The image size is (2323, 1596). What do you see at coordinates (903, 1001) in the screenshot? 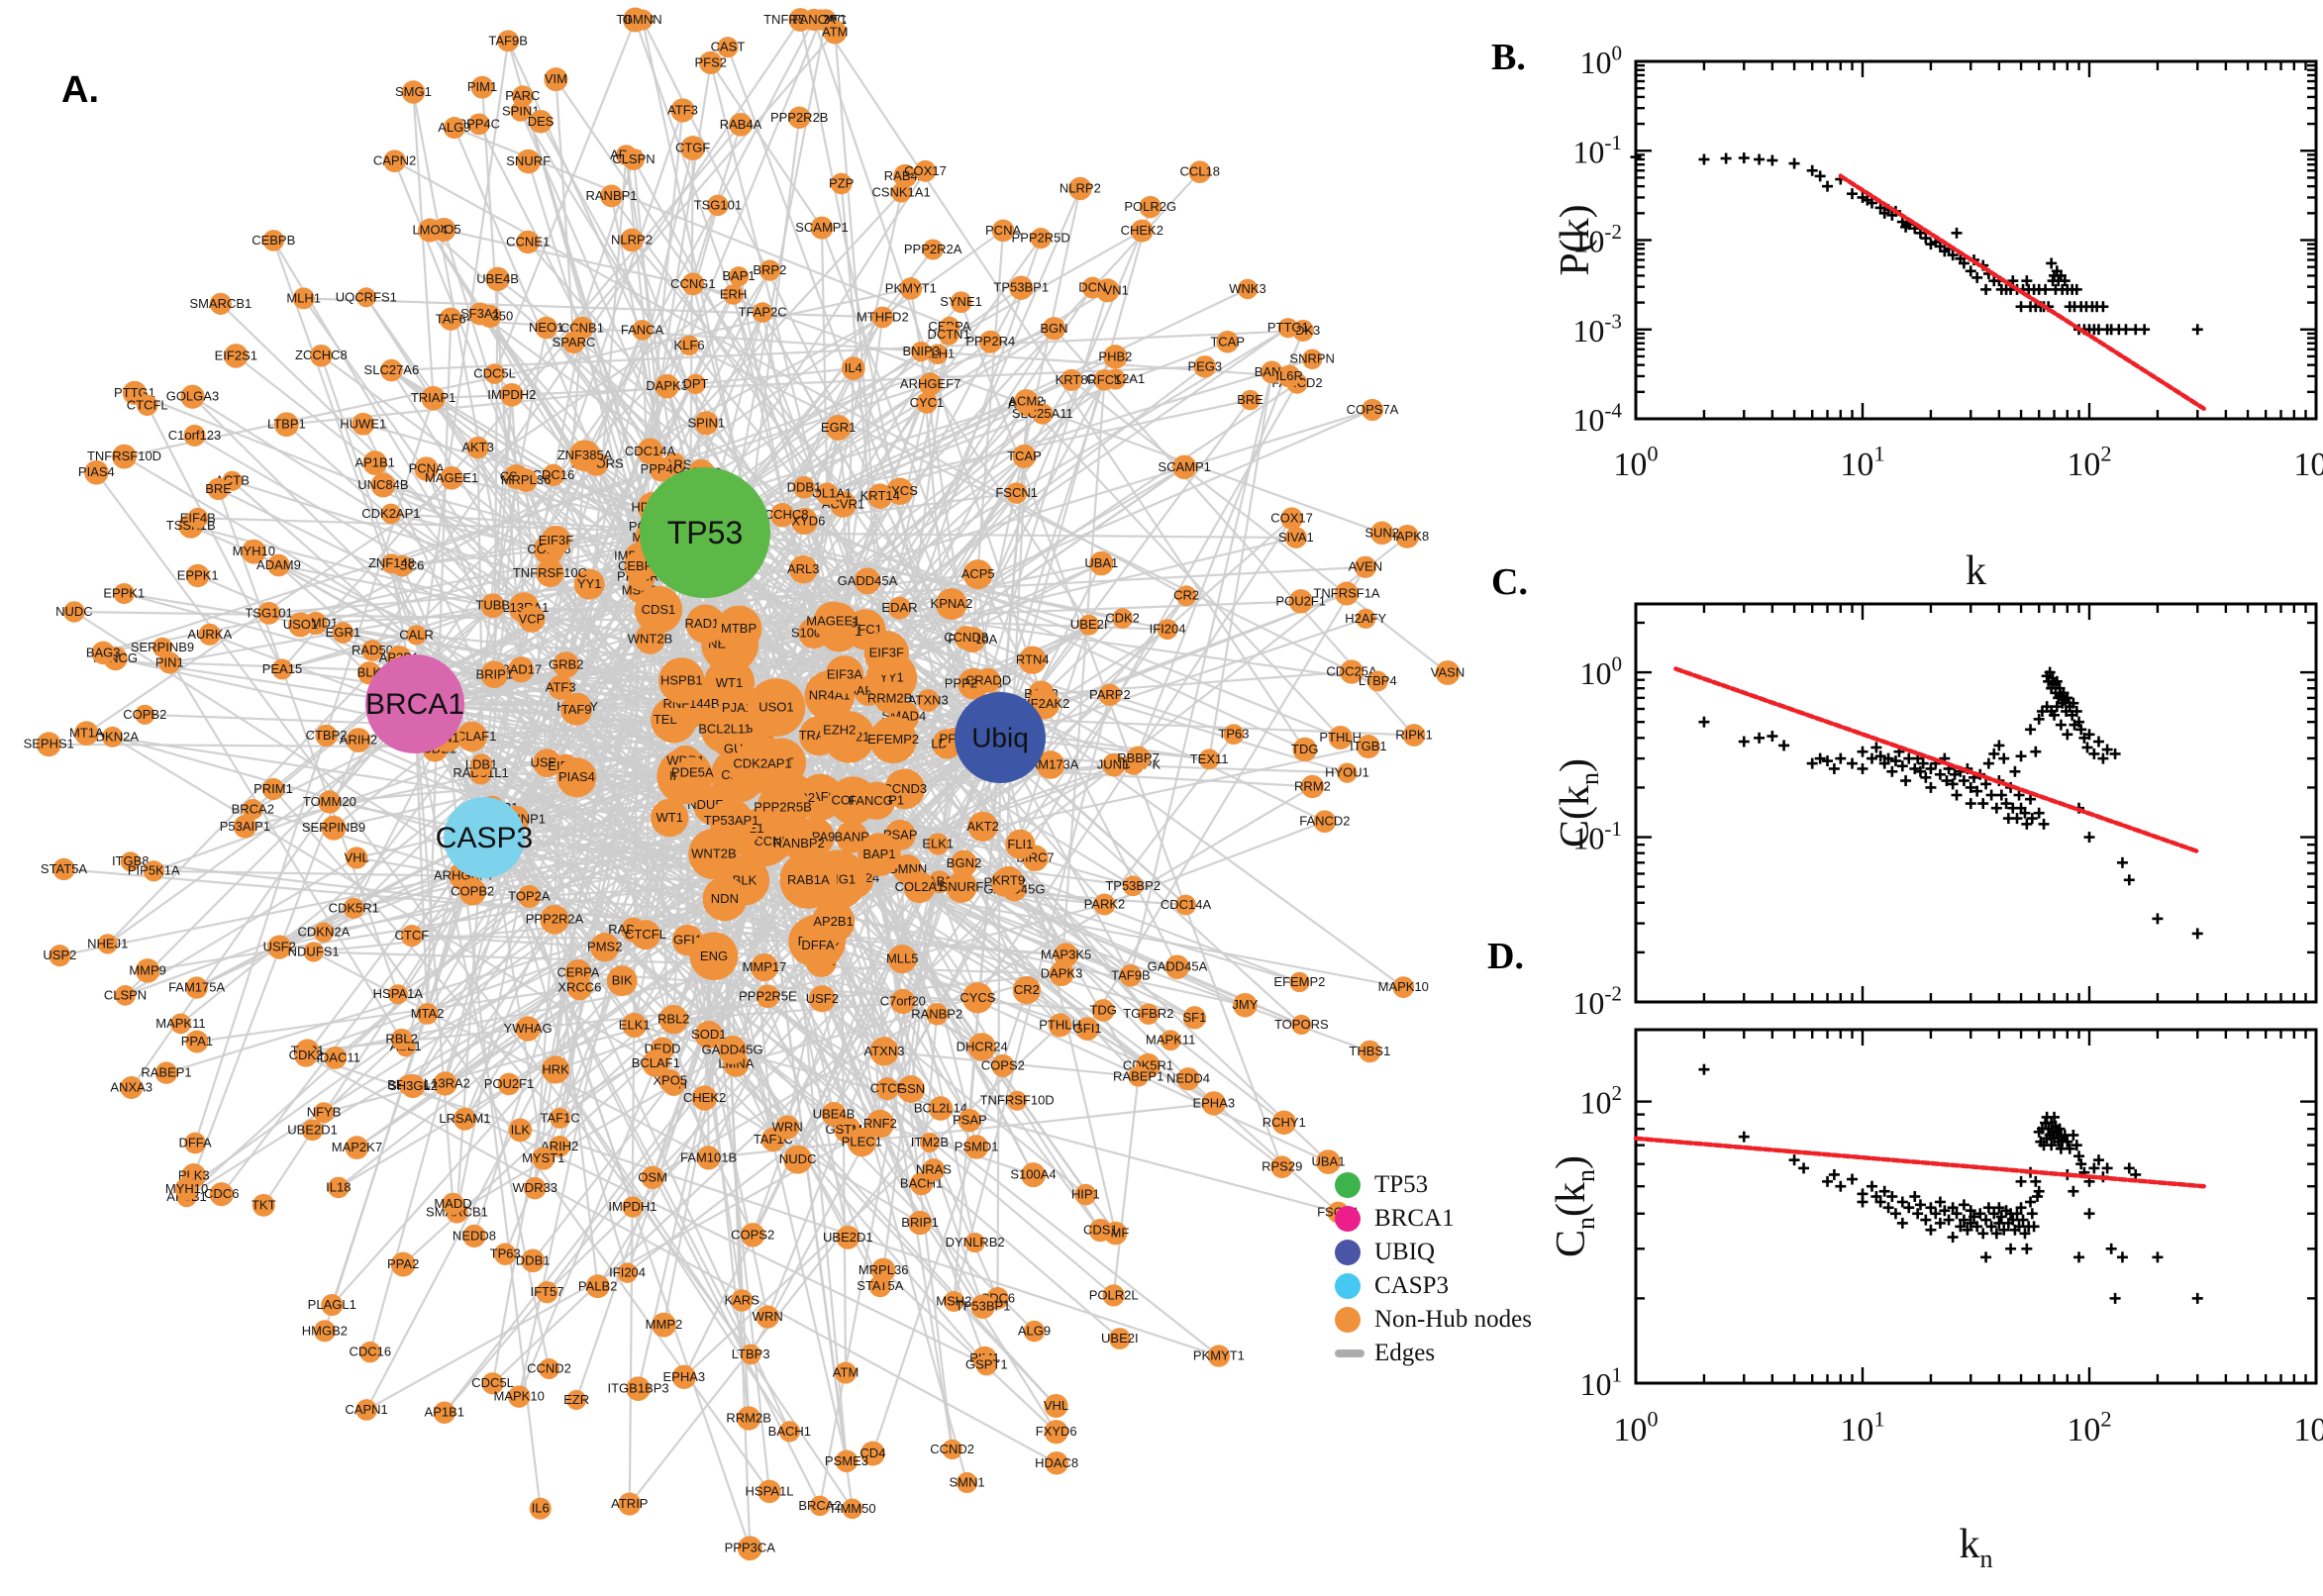
I see `network-node: C7orf20` at bounding box center [903, 1001].